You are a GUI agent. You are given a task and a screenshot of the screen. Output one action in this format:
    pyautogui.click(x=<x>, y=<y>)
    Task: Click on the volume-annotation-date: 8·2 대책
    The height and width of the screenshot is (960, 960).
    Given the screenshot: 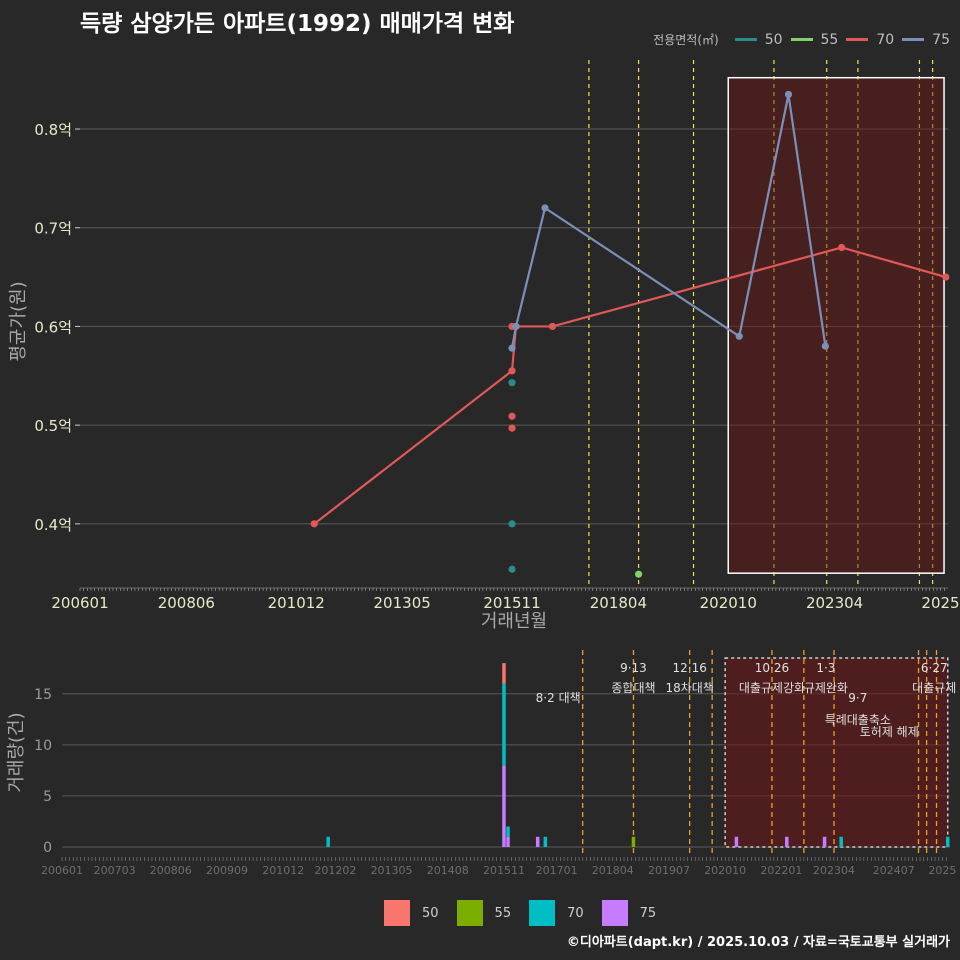 What is the action you would take?
    pyautogui.click(x=558, y=697)
    